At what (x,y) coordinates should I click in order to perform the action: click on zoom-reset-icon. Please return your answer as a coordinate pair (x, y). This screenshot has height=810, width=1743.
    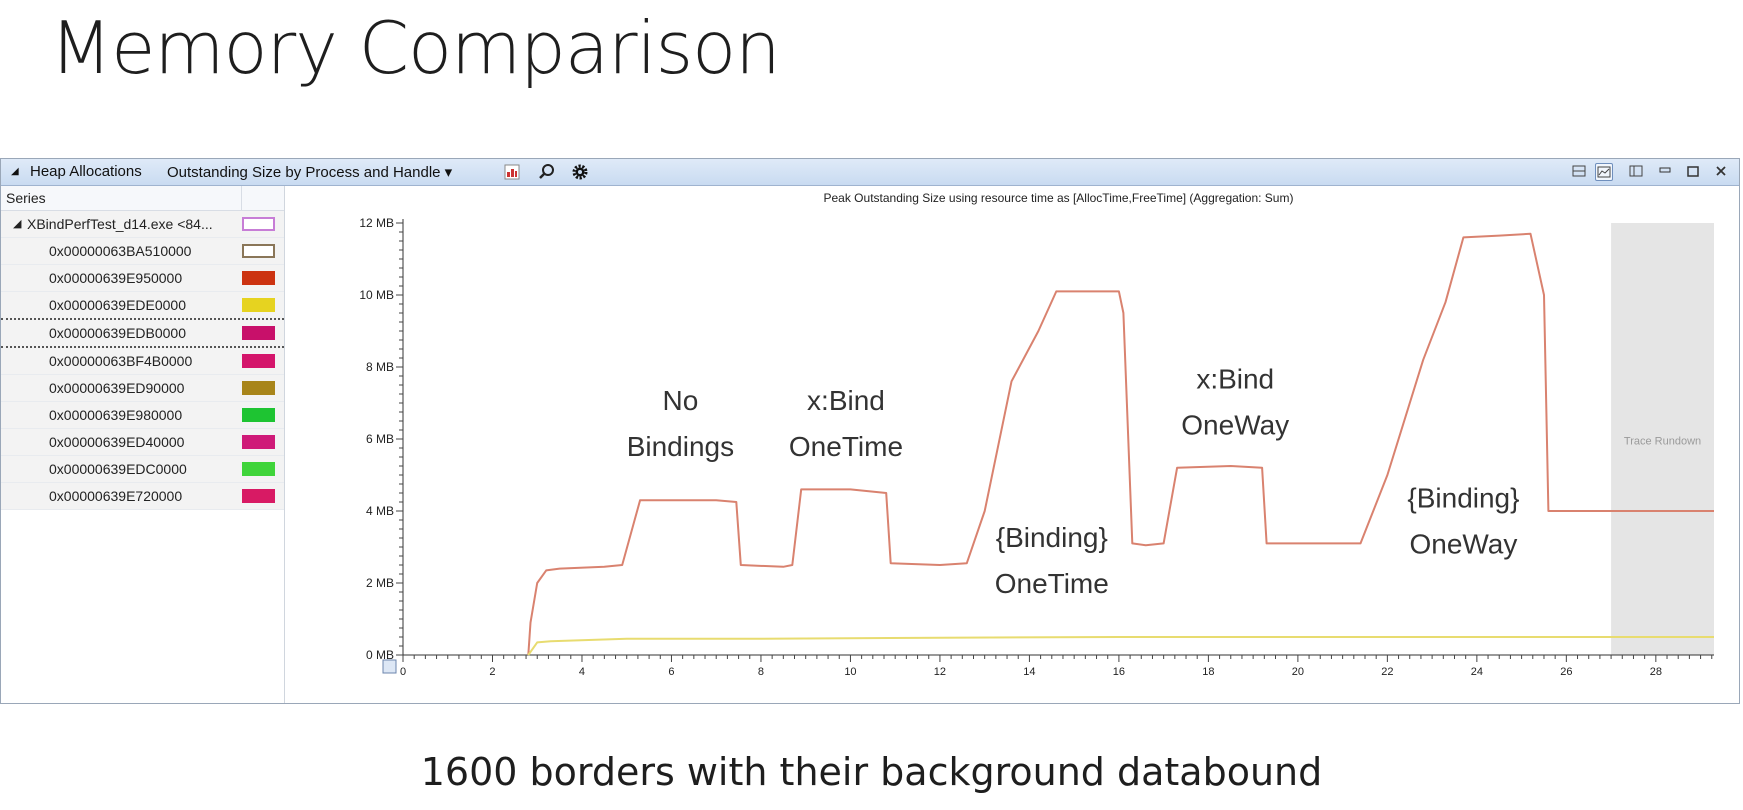
    Looking at the image, I should click on (389, 666).